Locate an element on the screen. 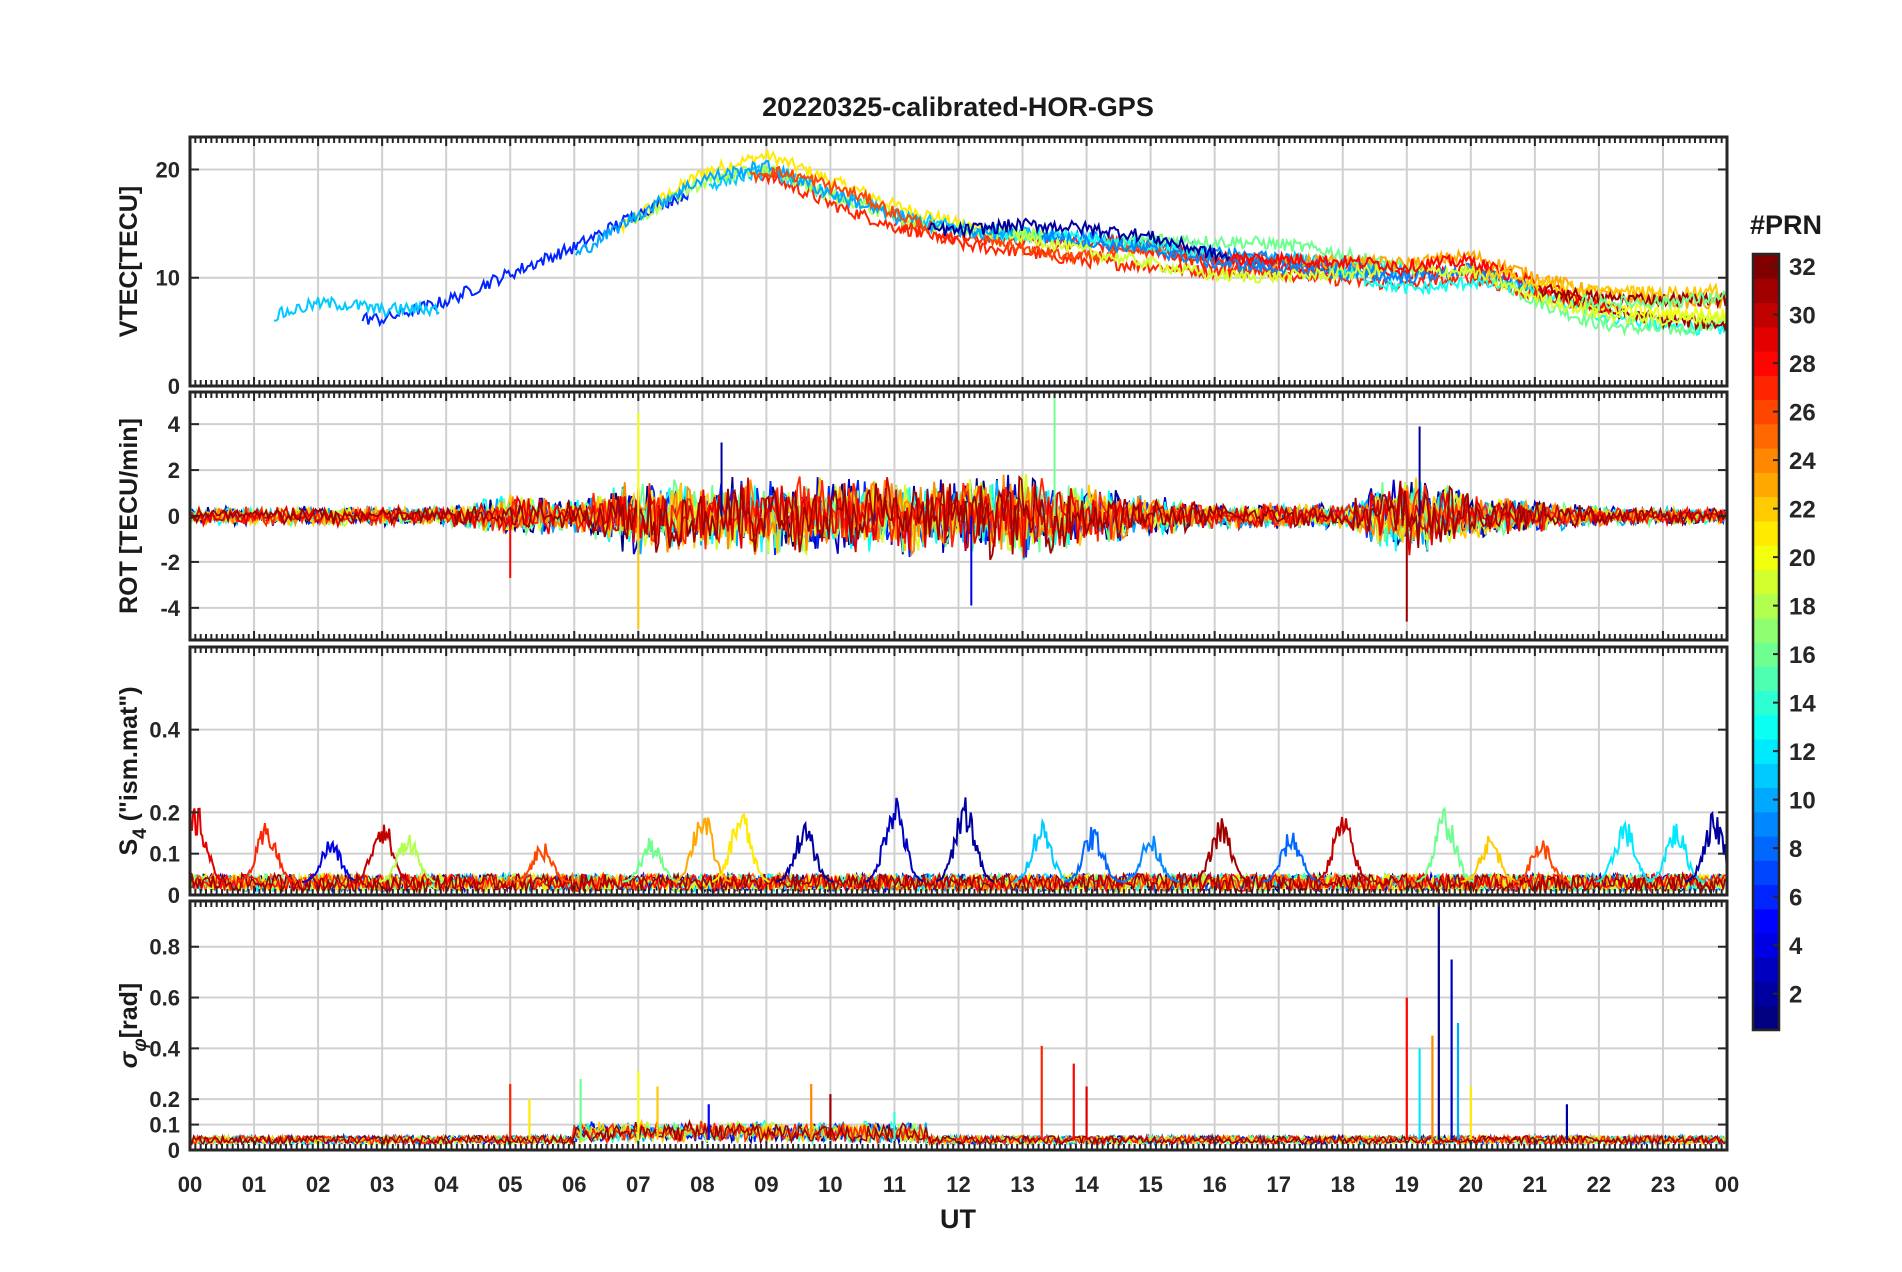 The width and height of the screenshot is (1902, 1272). x-tick-label: 08 is located at coordinates (702, 1184).